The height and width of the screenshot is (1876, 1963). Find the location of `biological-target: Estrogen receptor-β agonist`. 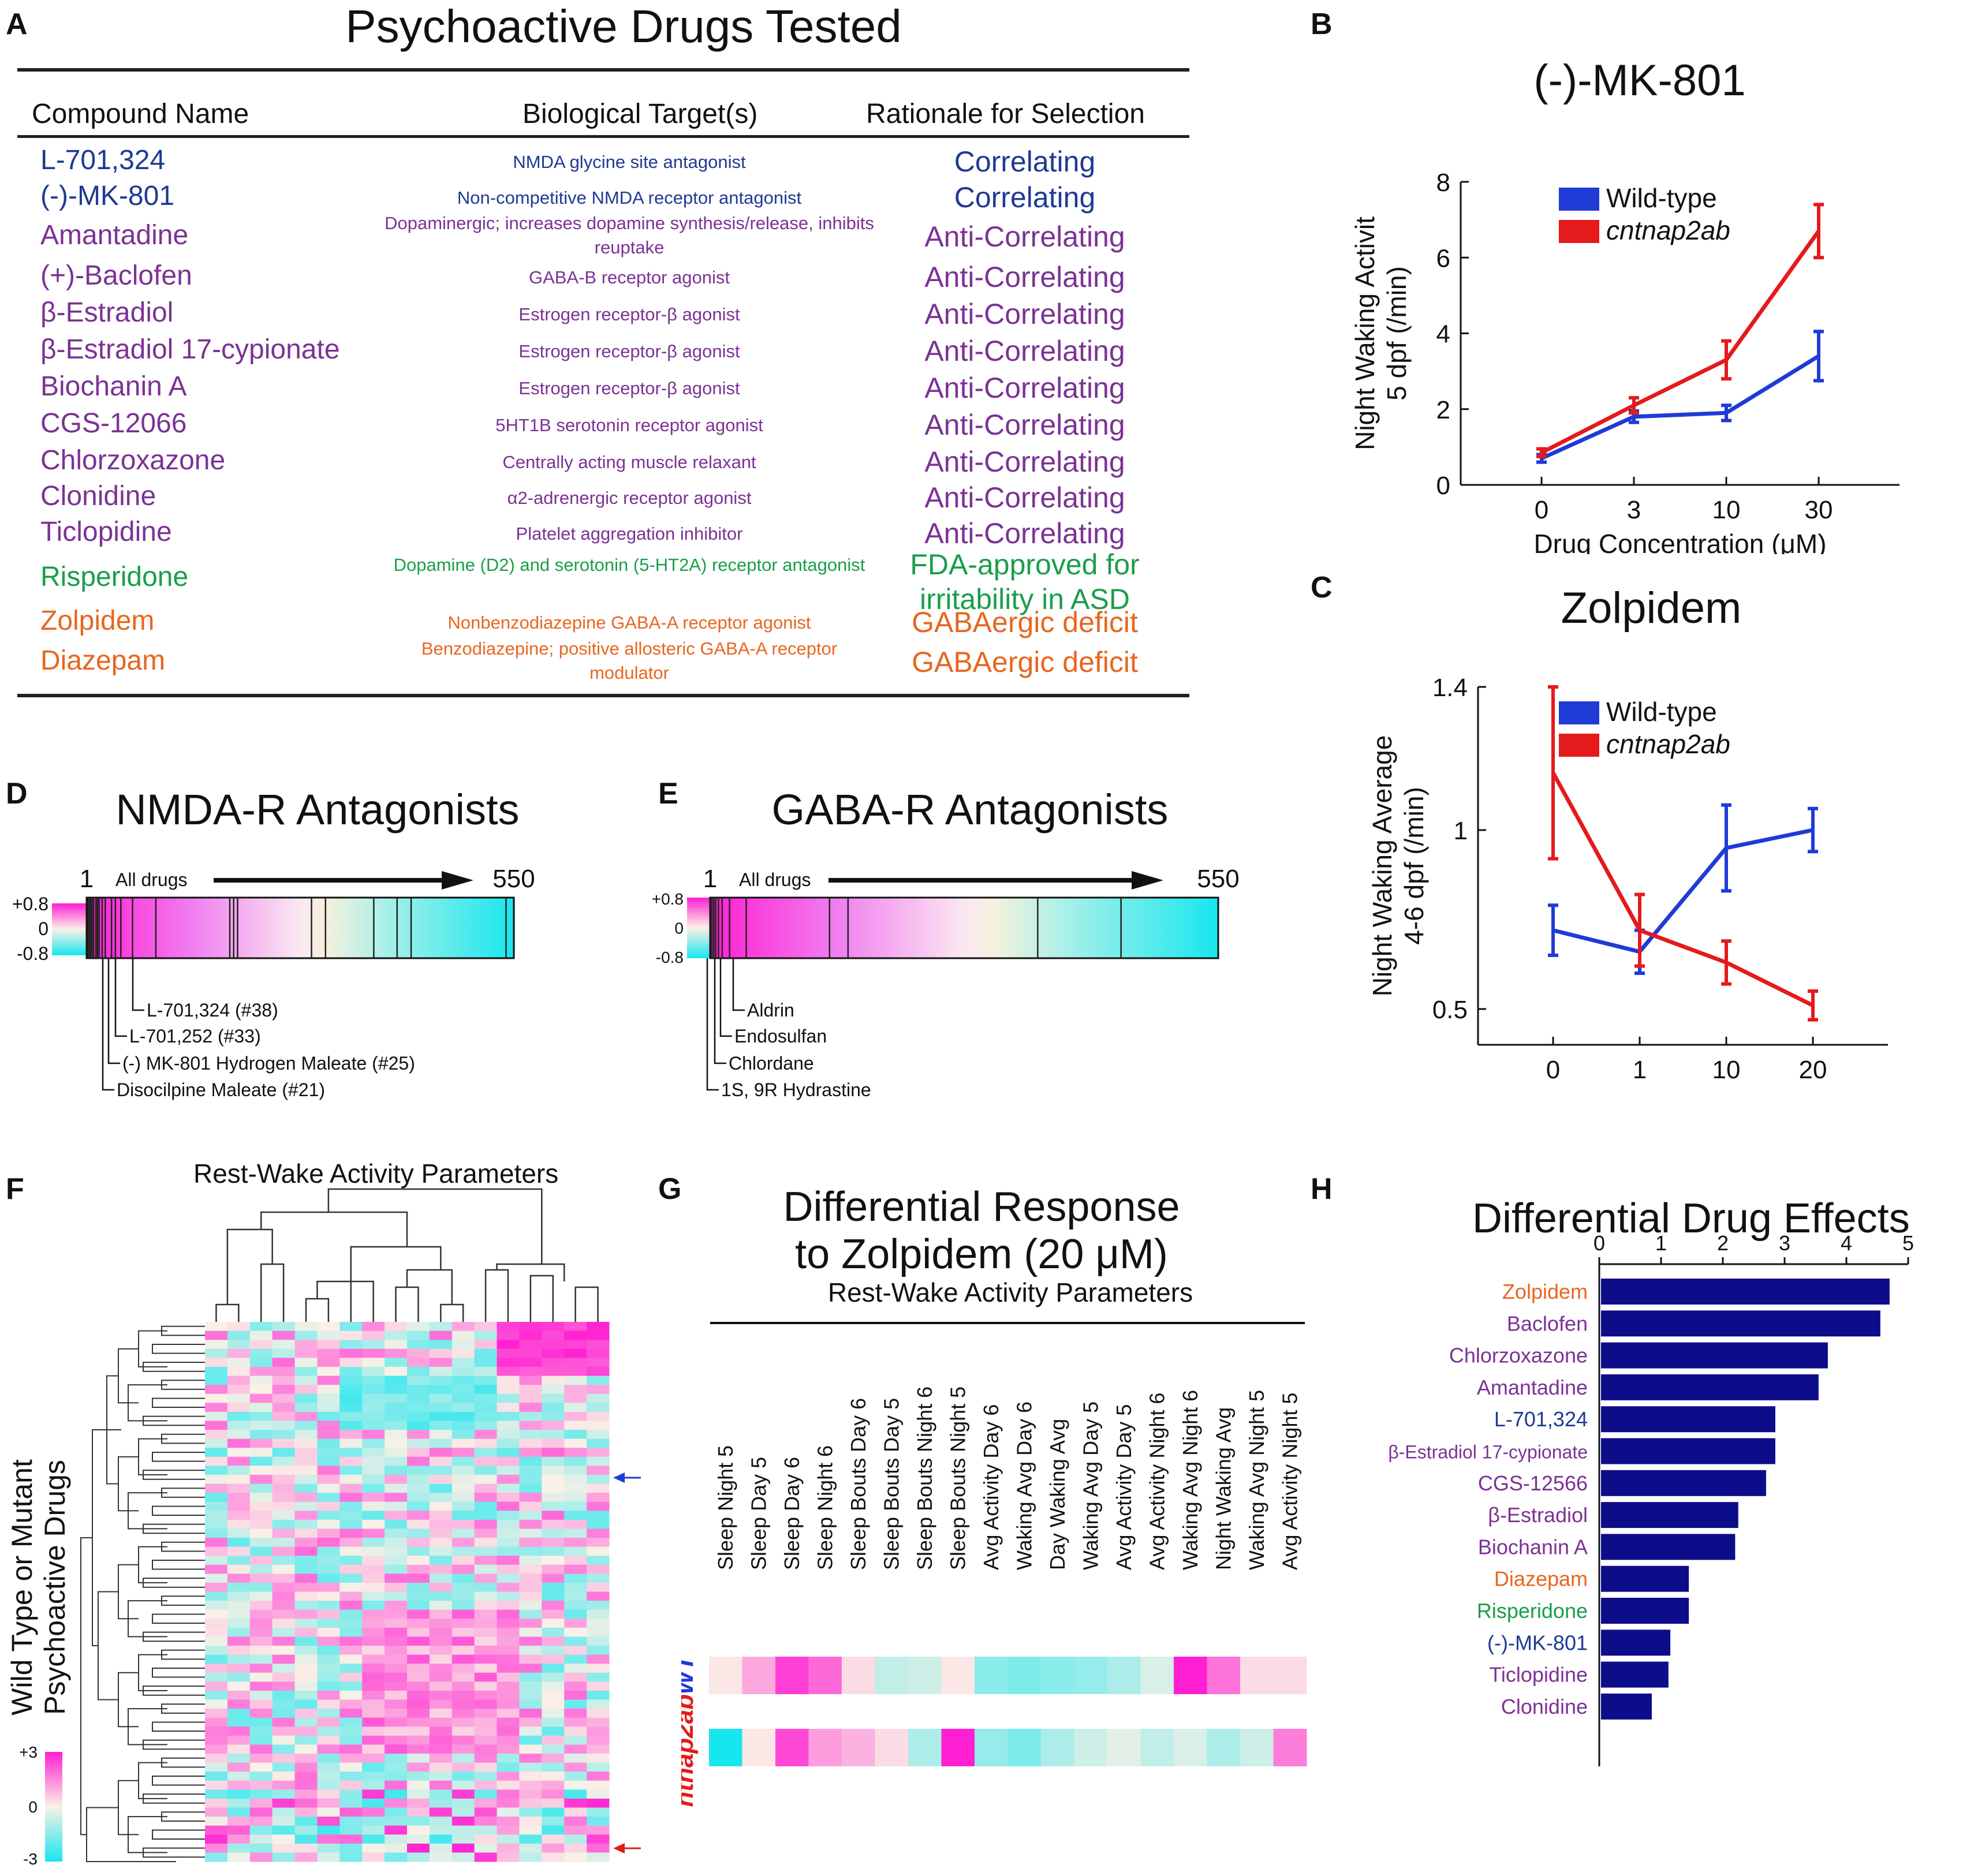

biological-target: Estrogen receptor-β agonist is located at coordinates (629, 351).